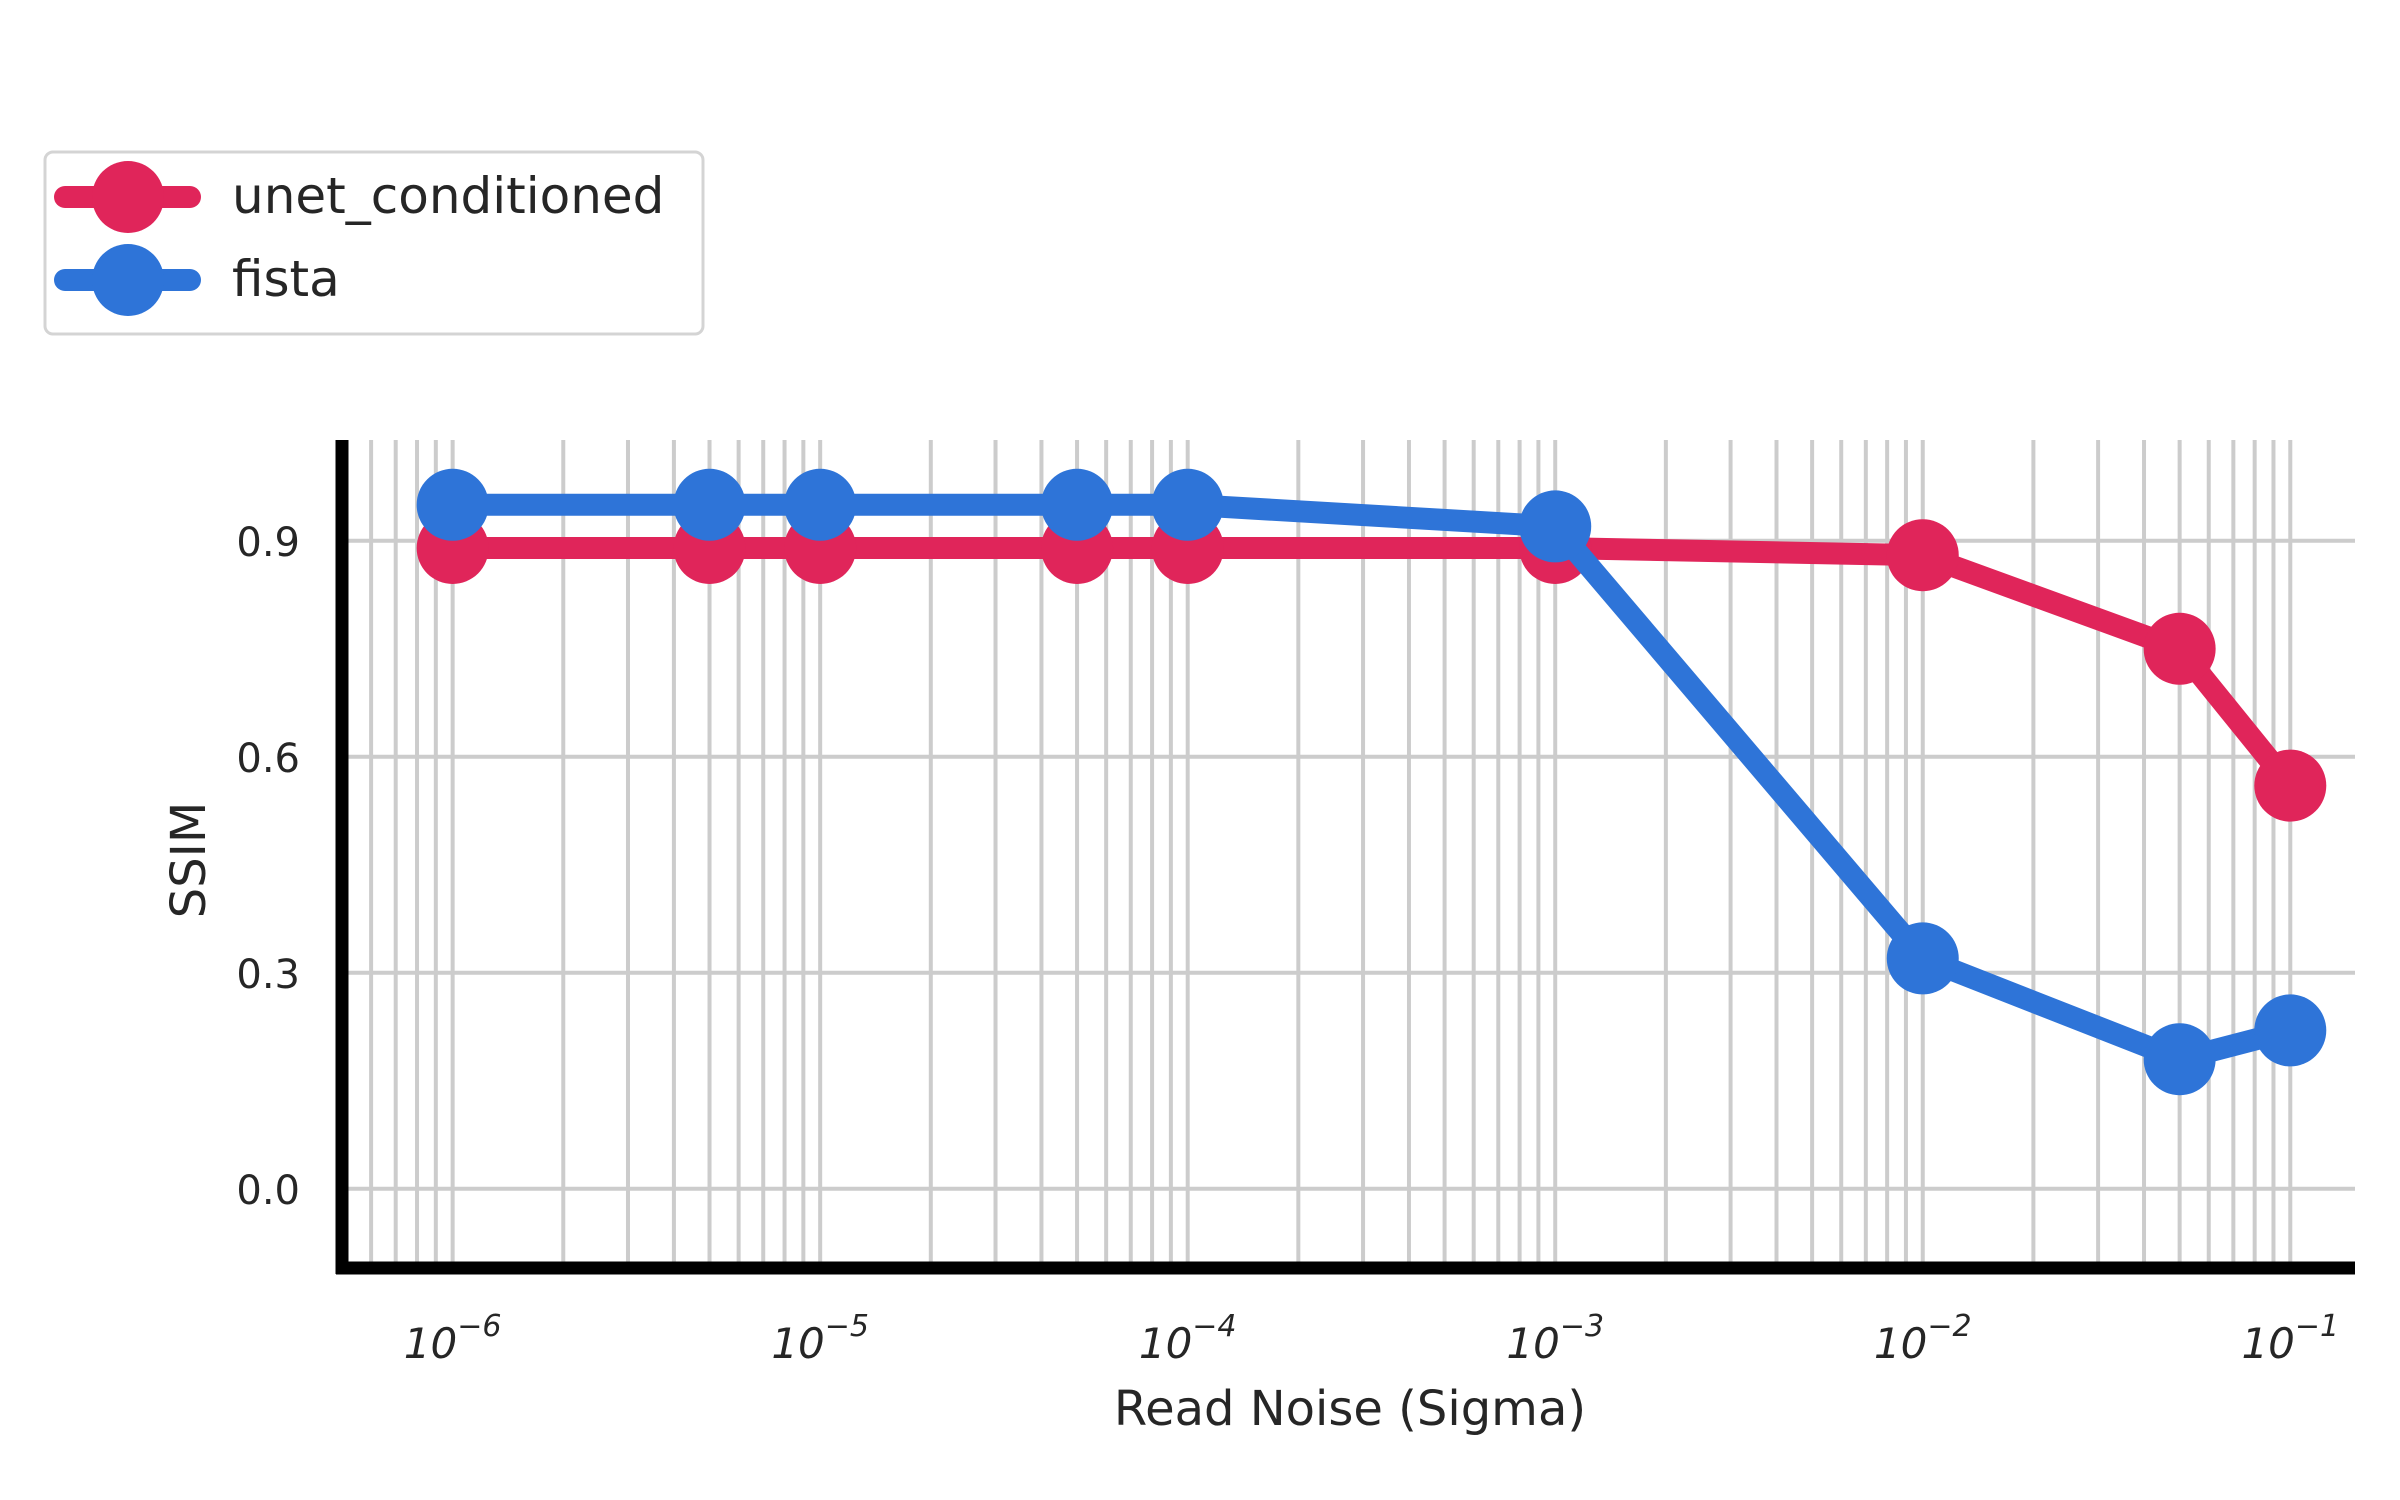 Image resolution: width=2400 pixels, height=1500 pixels. Describe the element at coordinates (448, 196) in the screenshot. I see `legend-label-unet_conditioned: unet_conditioned` at that location.